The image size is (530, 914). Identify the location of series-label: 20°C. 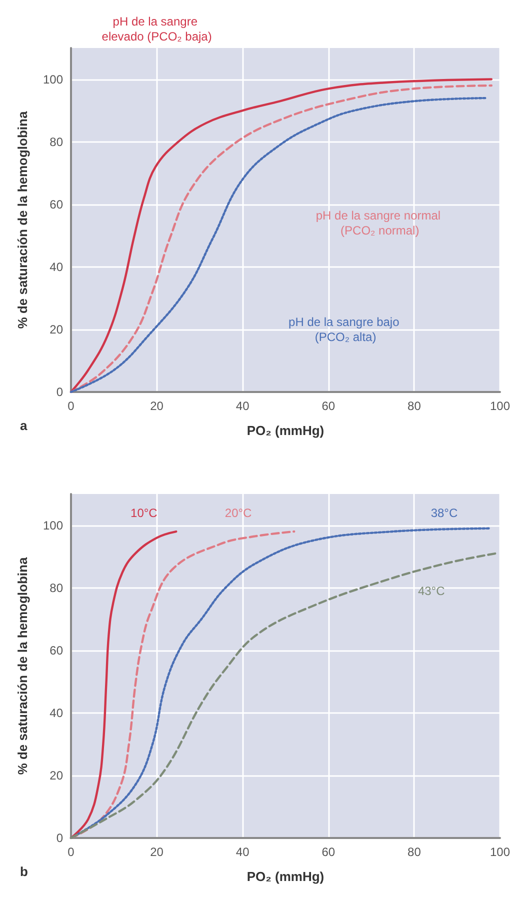
(238, 513).